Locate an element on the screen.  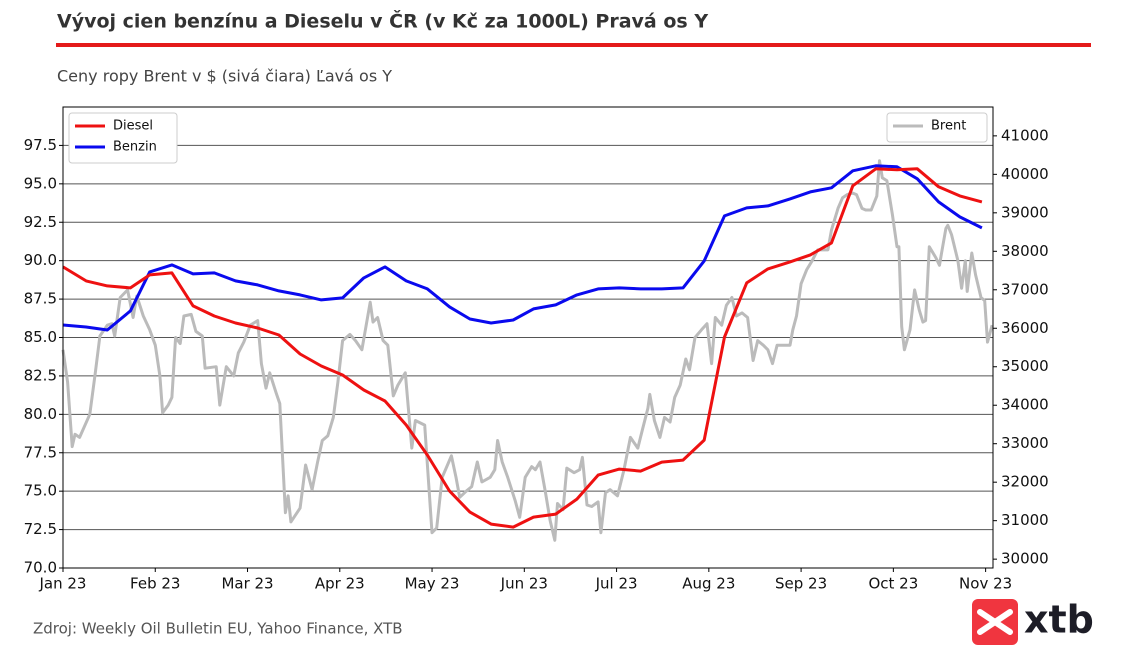
logo-x is located at coordinates (995, 622).